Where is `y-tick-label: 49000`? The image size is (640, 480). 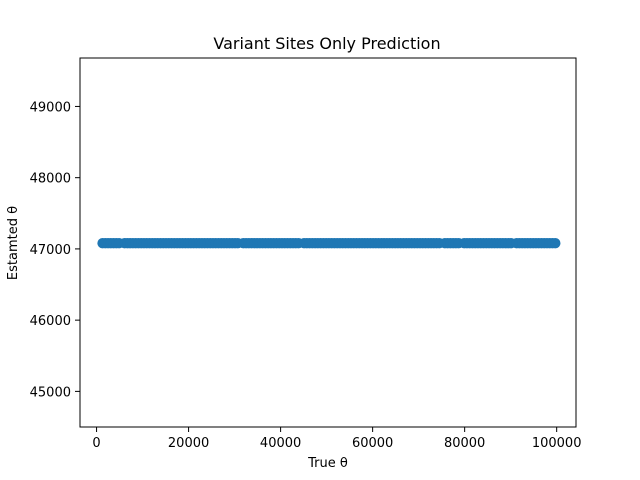
y-tick-label: 49000 is located at coordinates (50, 107).